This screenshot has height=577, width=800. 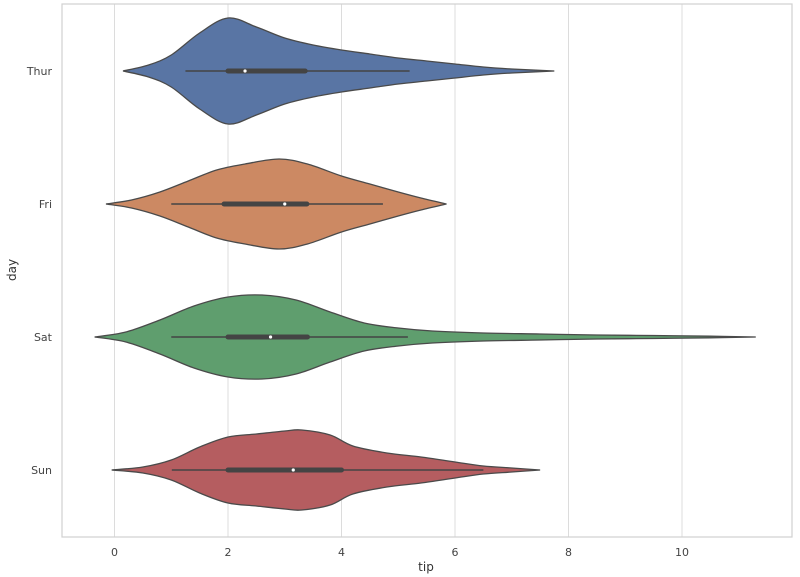 I want to click on y-tick-label: Sat, so click(x=43, y=337).